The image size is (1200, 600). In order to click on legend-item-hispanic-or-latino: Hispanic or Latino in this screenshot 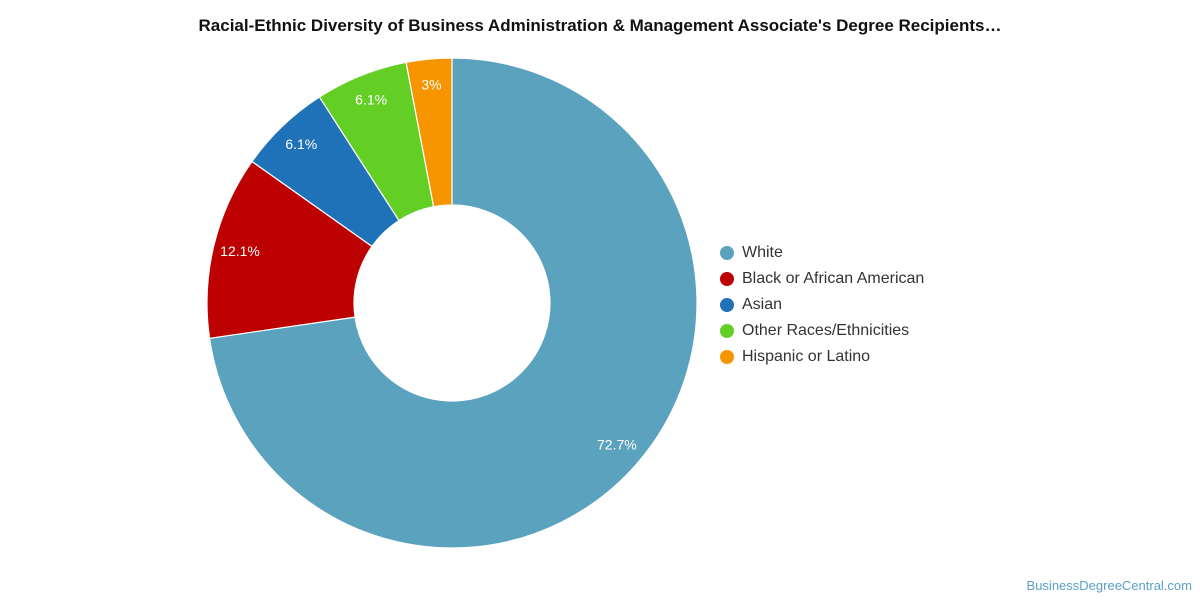, I will do `click(822, 357)`.